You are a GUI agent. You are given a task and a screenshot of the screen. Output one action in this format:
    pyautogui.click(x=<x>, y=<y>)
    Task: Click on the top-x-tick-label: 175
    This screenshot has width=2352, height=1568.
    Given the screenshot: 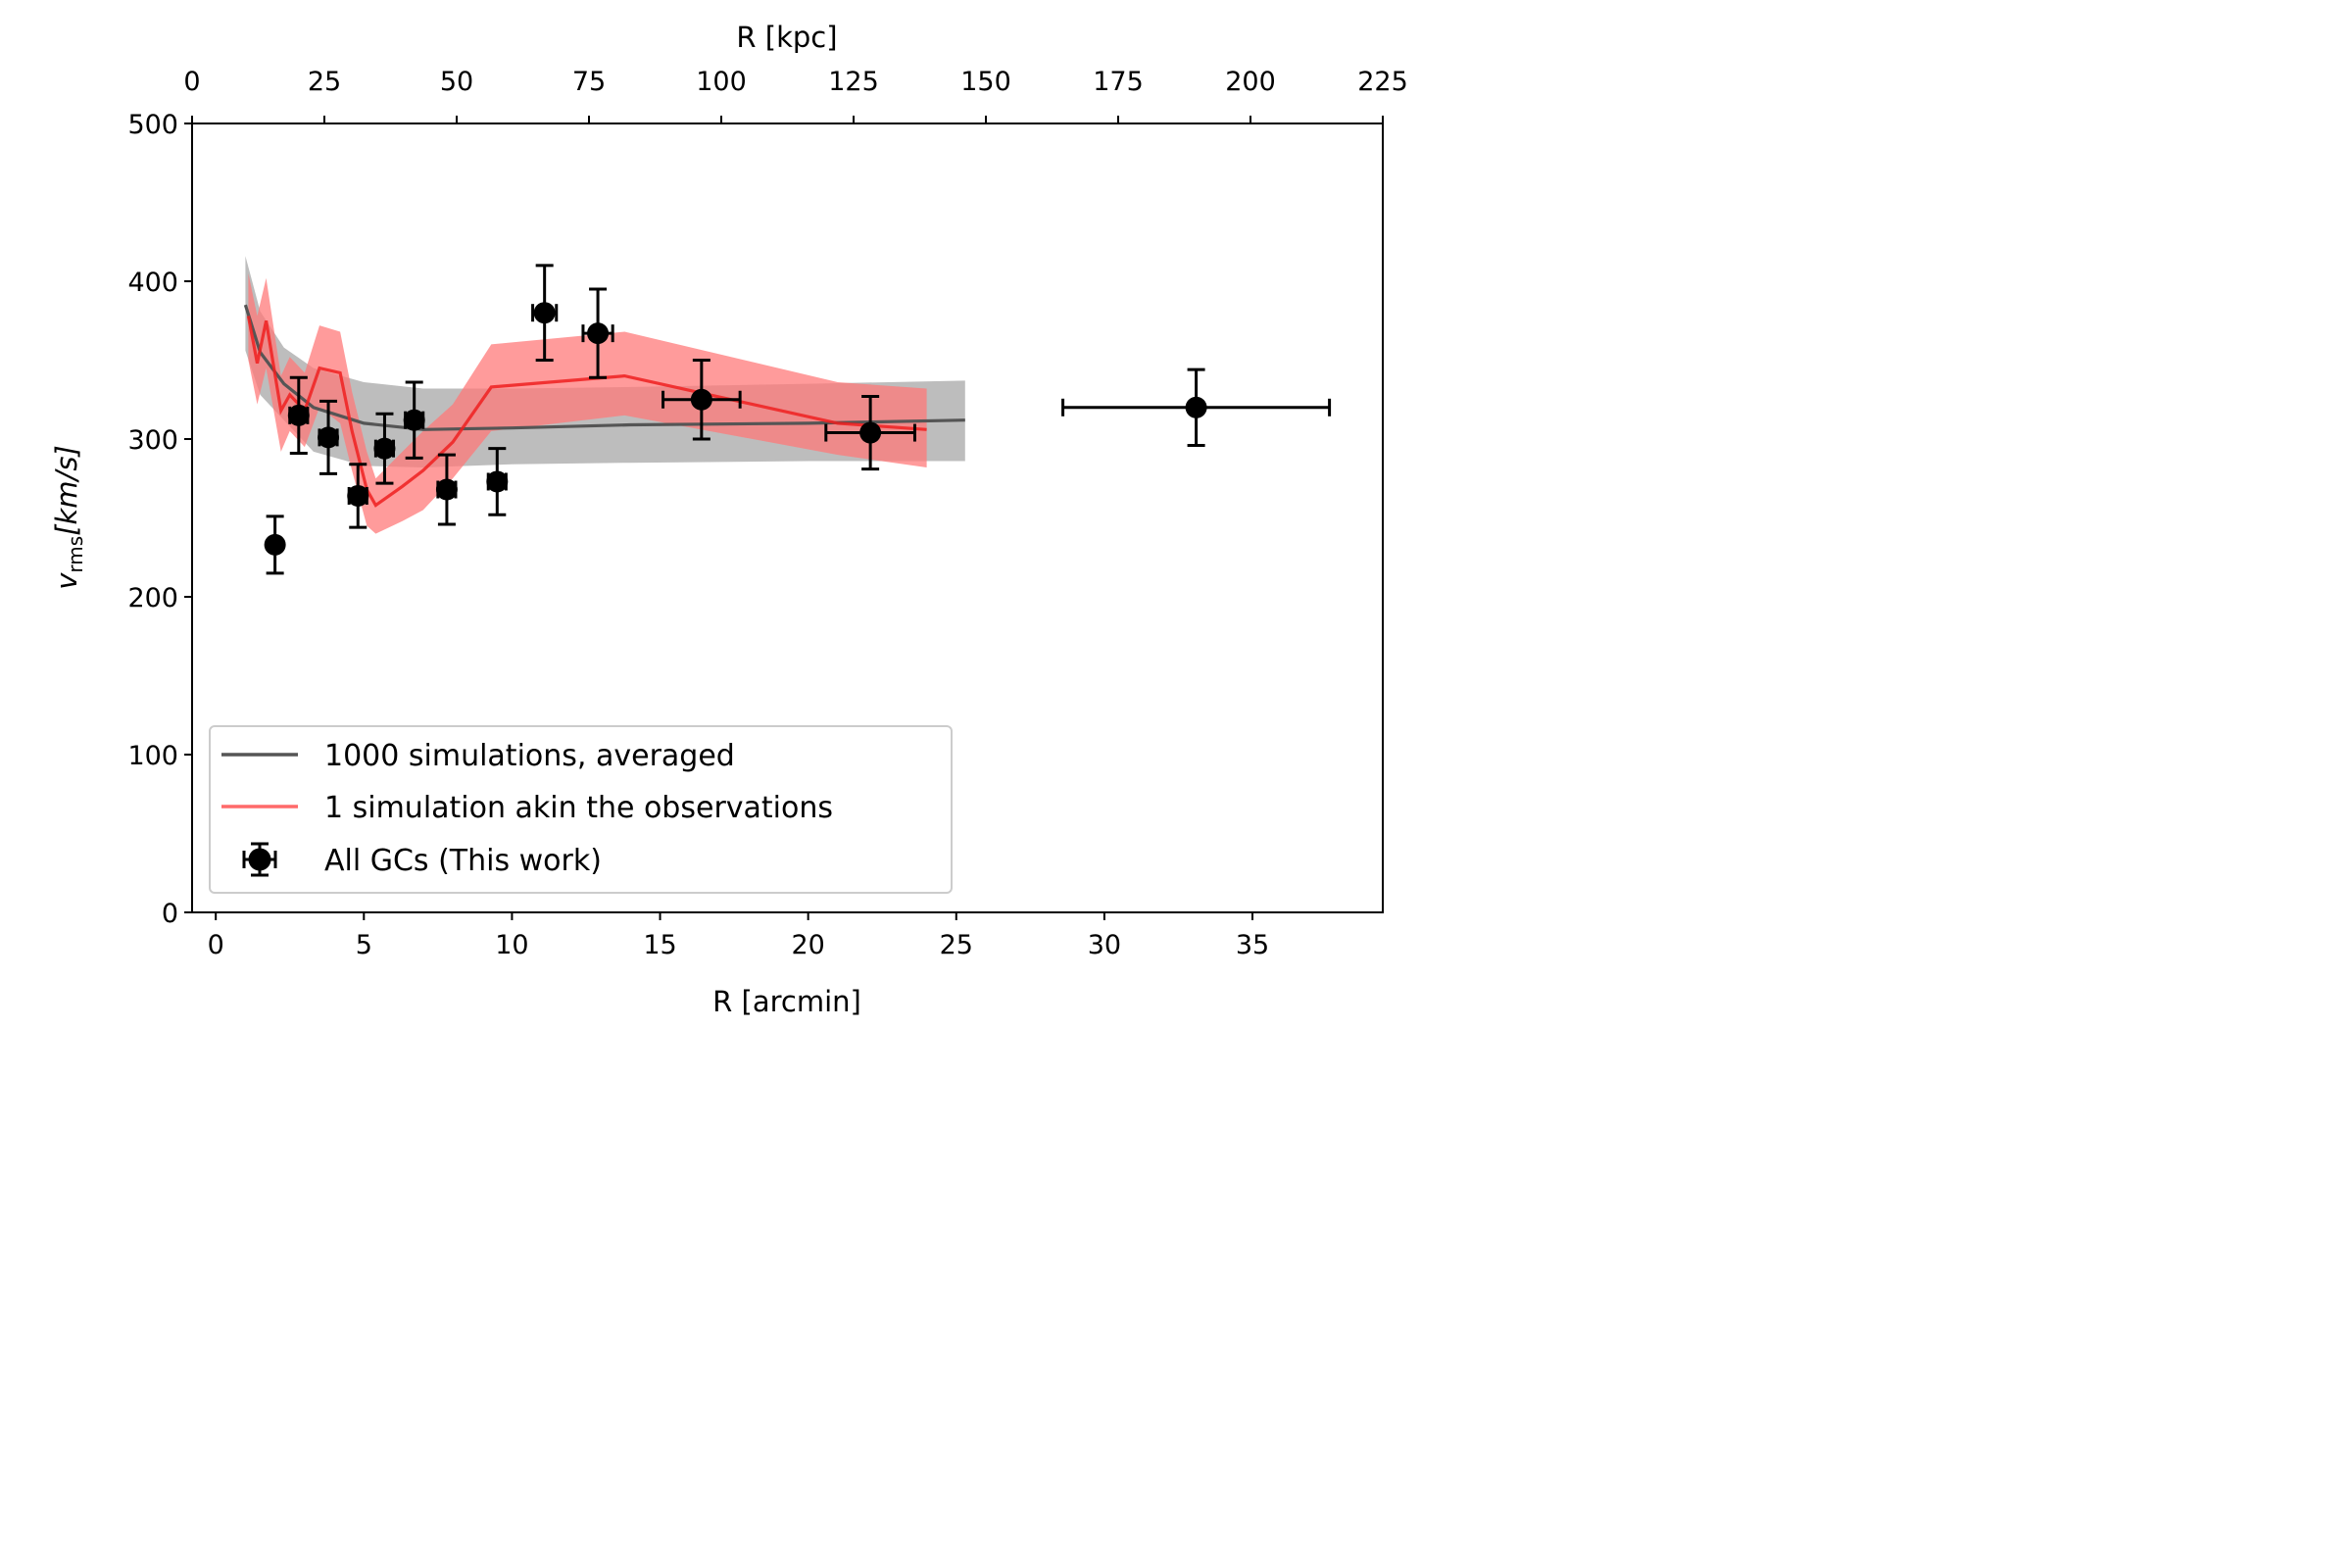 What is the action you would take?
    pyautogui.click(x=1118, y=82)
    